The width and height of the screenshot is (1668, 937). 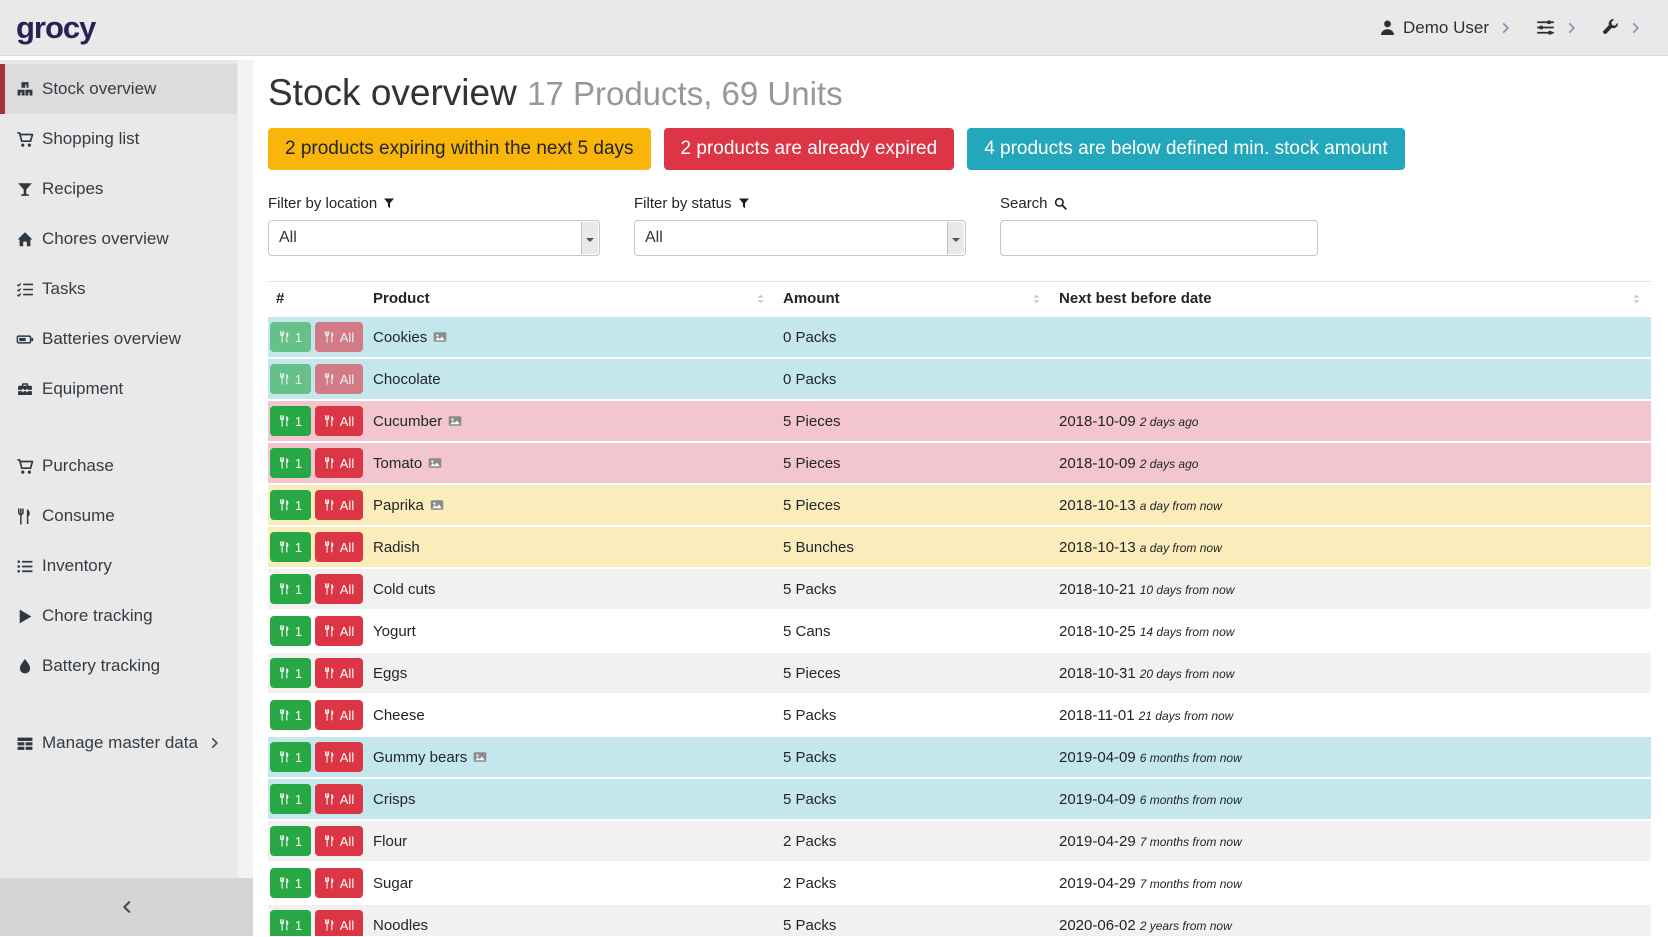 I want to click on product-name: Gummy bears, so click(x=420, y=757).